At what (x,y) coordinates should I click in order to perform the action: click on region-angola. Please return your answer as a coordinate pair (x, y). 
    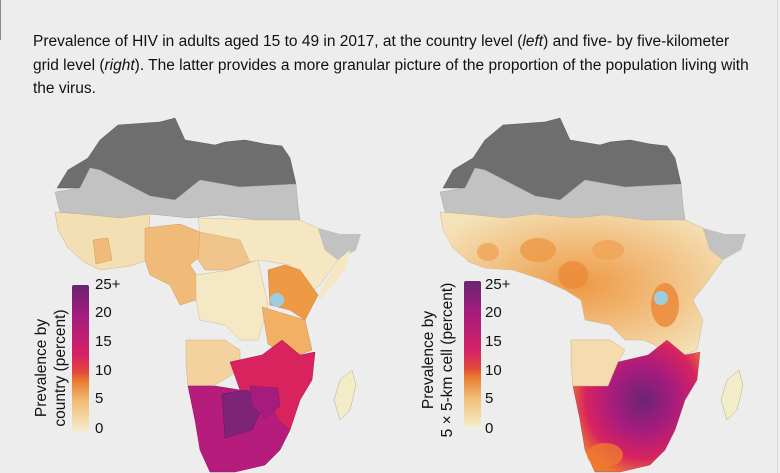
    Looking at the image, I should click on (598, 363).